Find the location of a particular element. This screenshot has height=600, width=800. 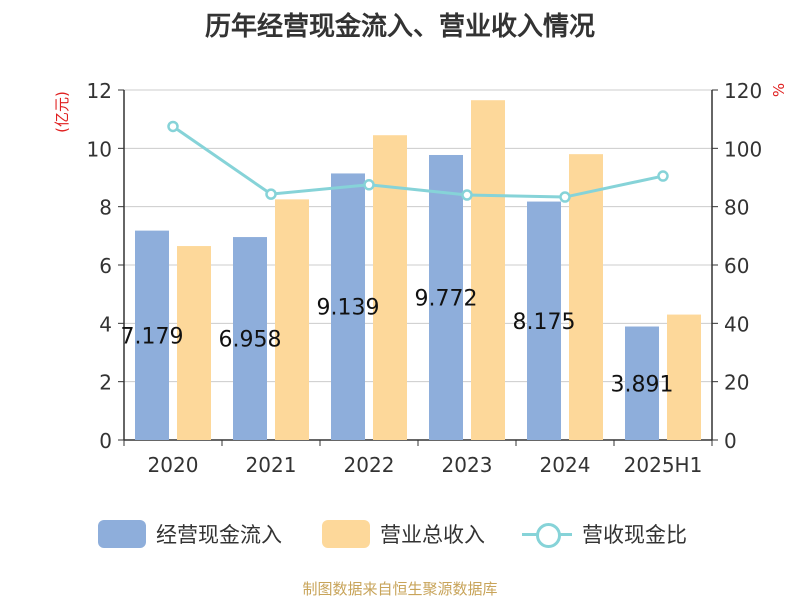

y-left-axis-unit: (亿元) is located at coordinates (62, 112).